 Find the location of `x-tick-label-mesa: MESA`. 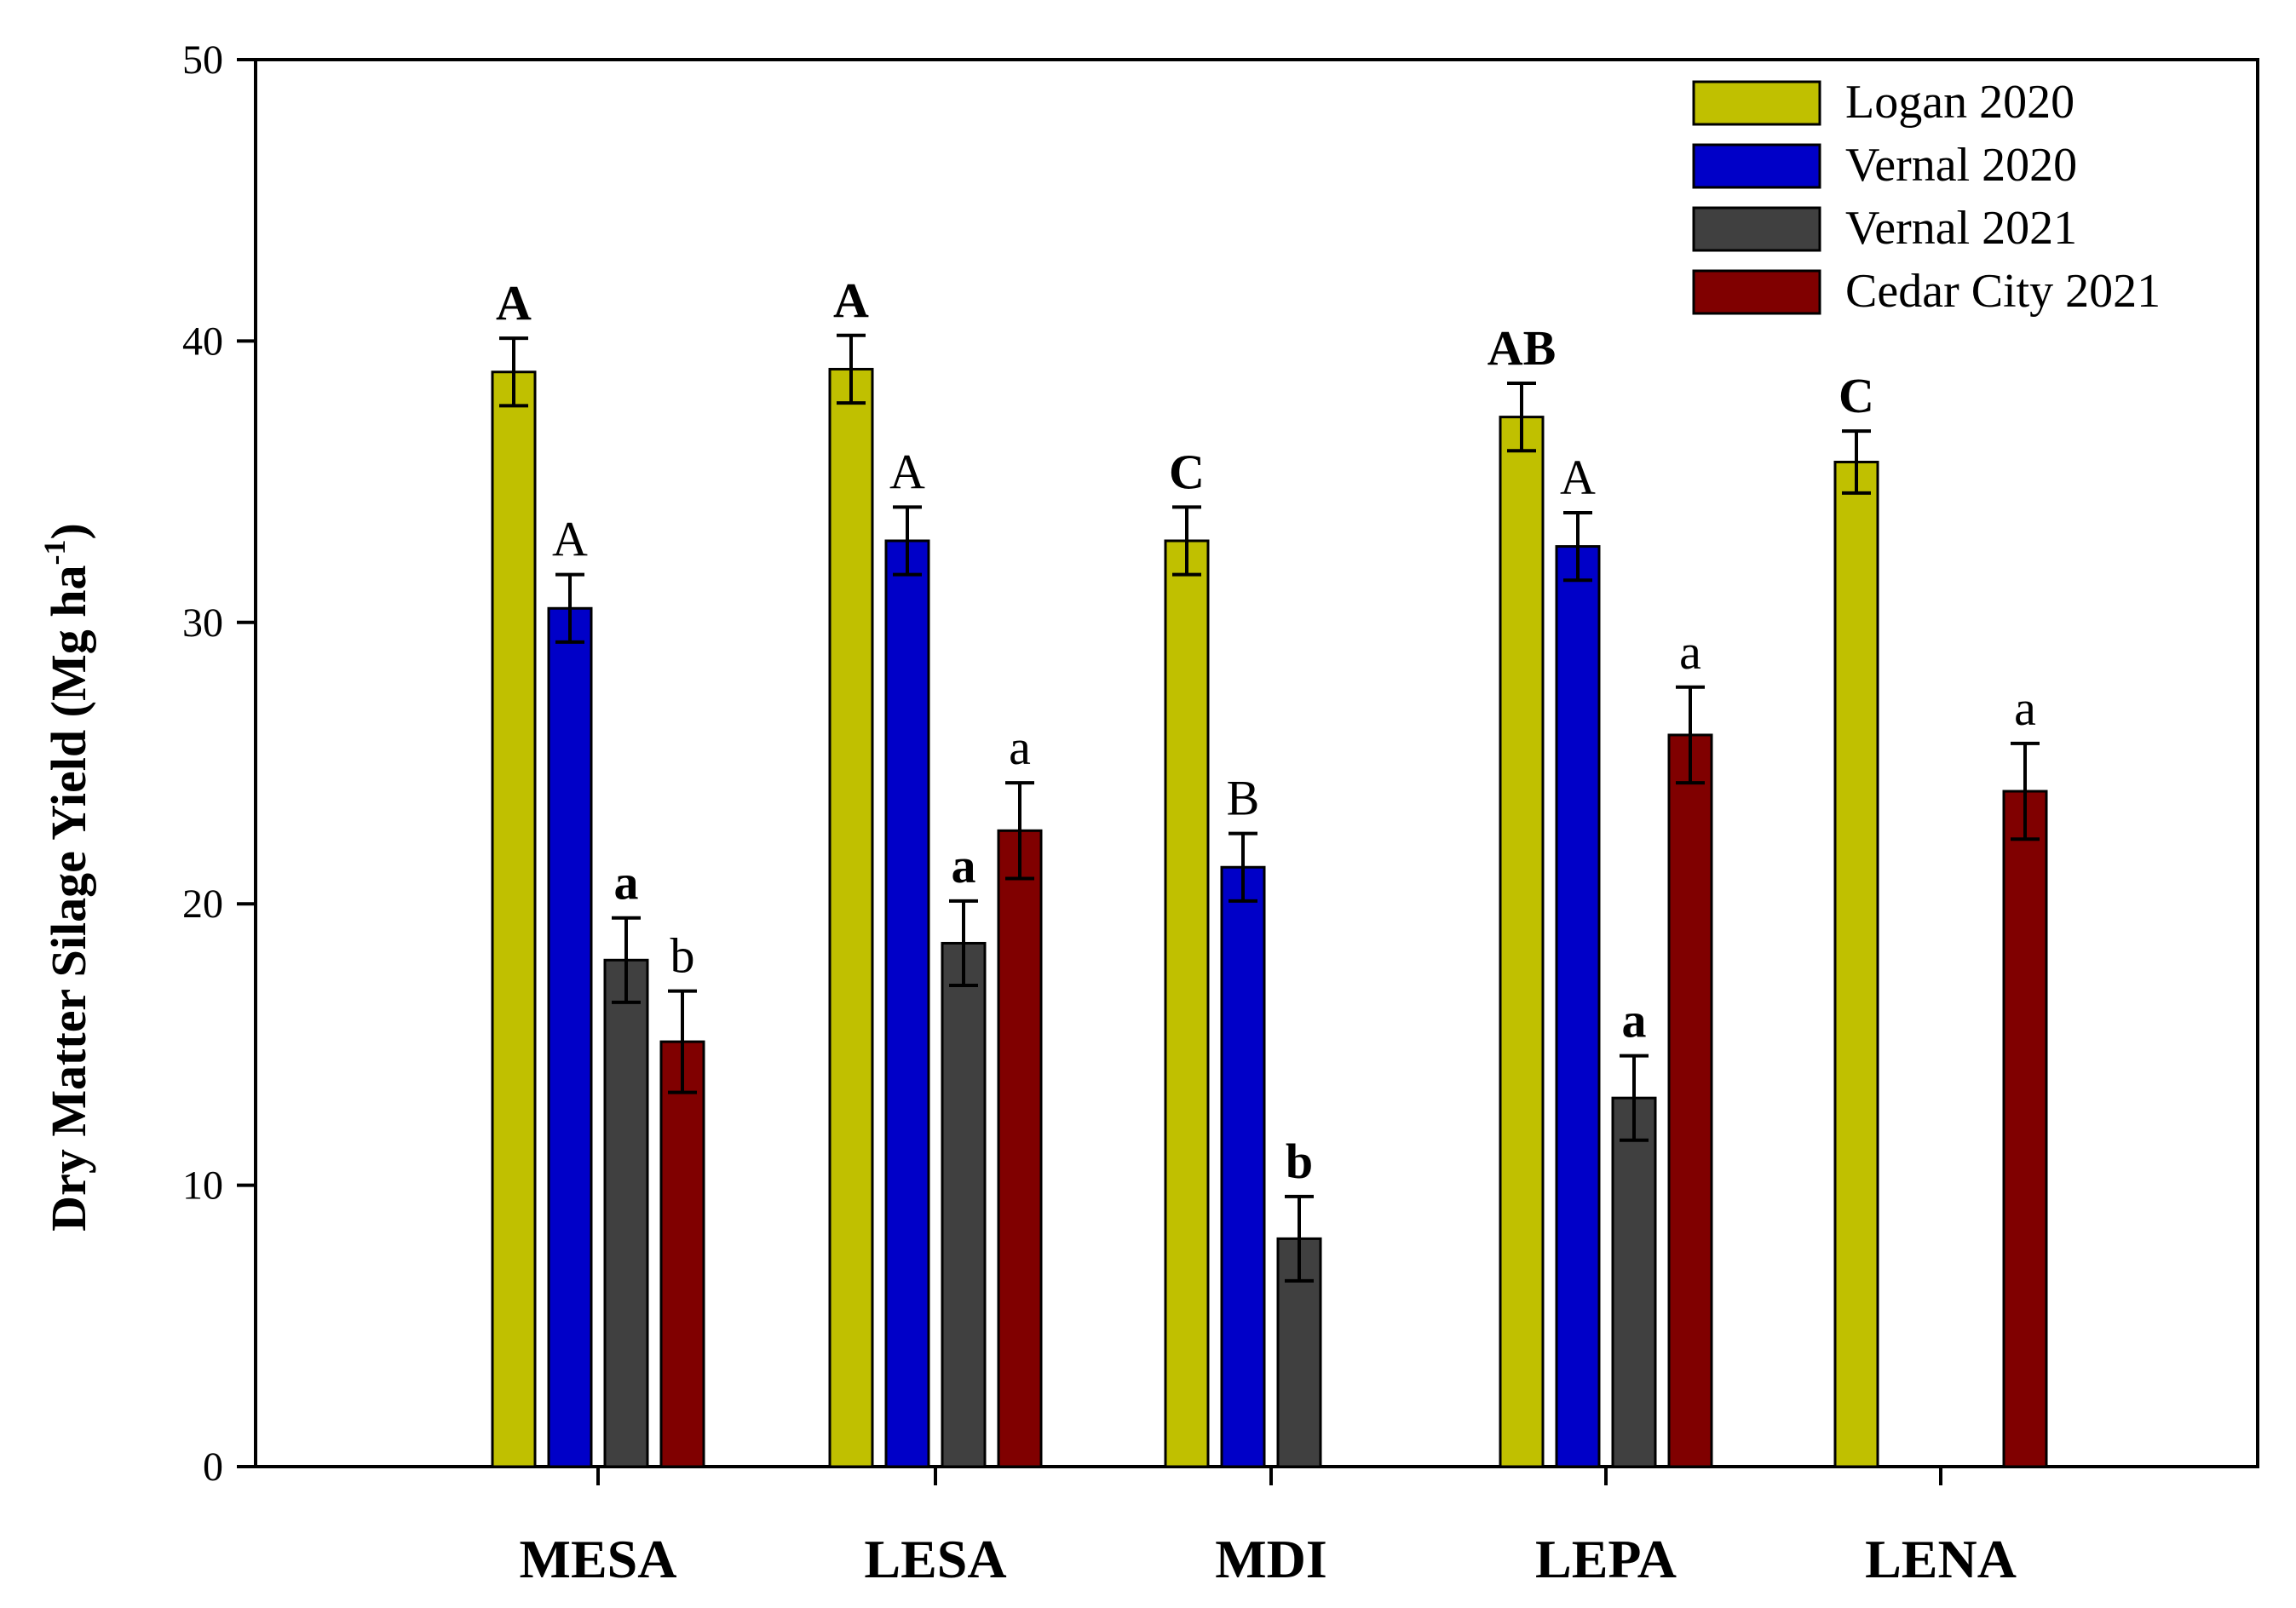

x-tick-label-mesa: MESA is located at coordinates (598, 1559).